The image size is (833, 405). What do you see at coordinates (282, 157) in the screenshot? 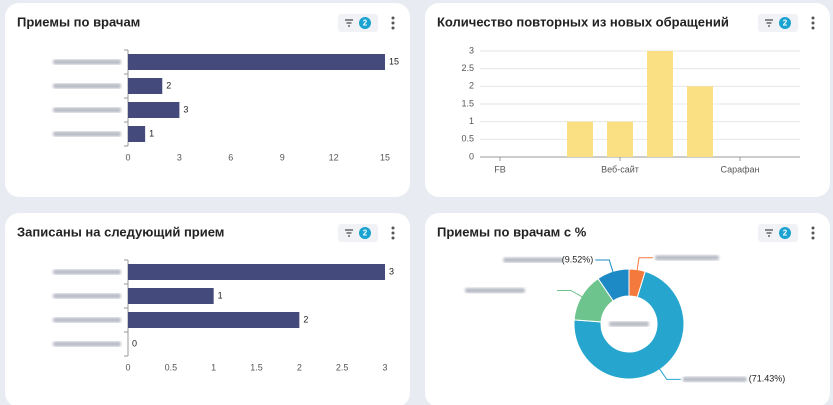
I see `x-tick-label: 9` at bounding box center [282, 157].